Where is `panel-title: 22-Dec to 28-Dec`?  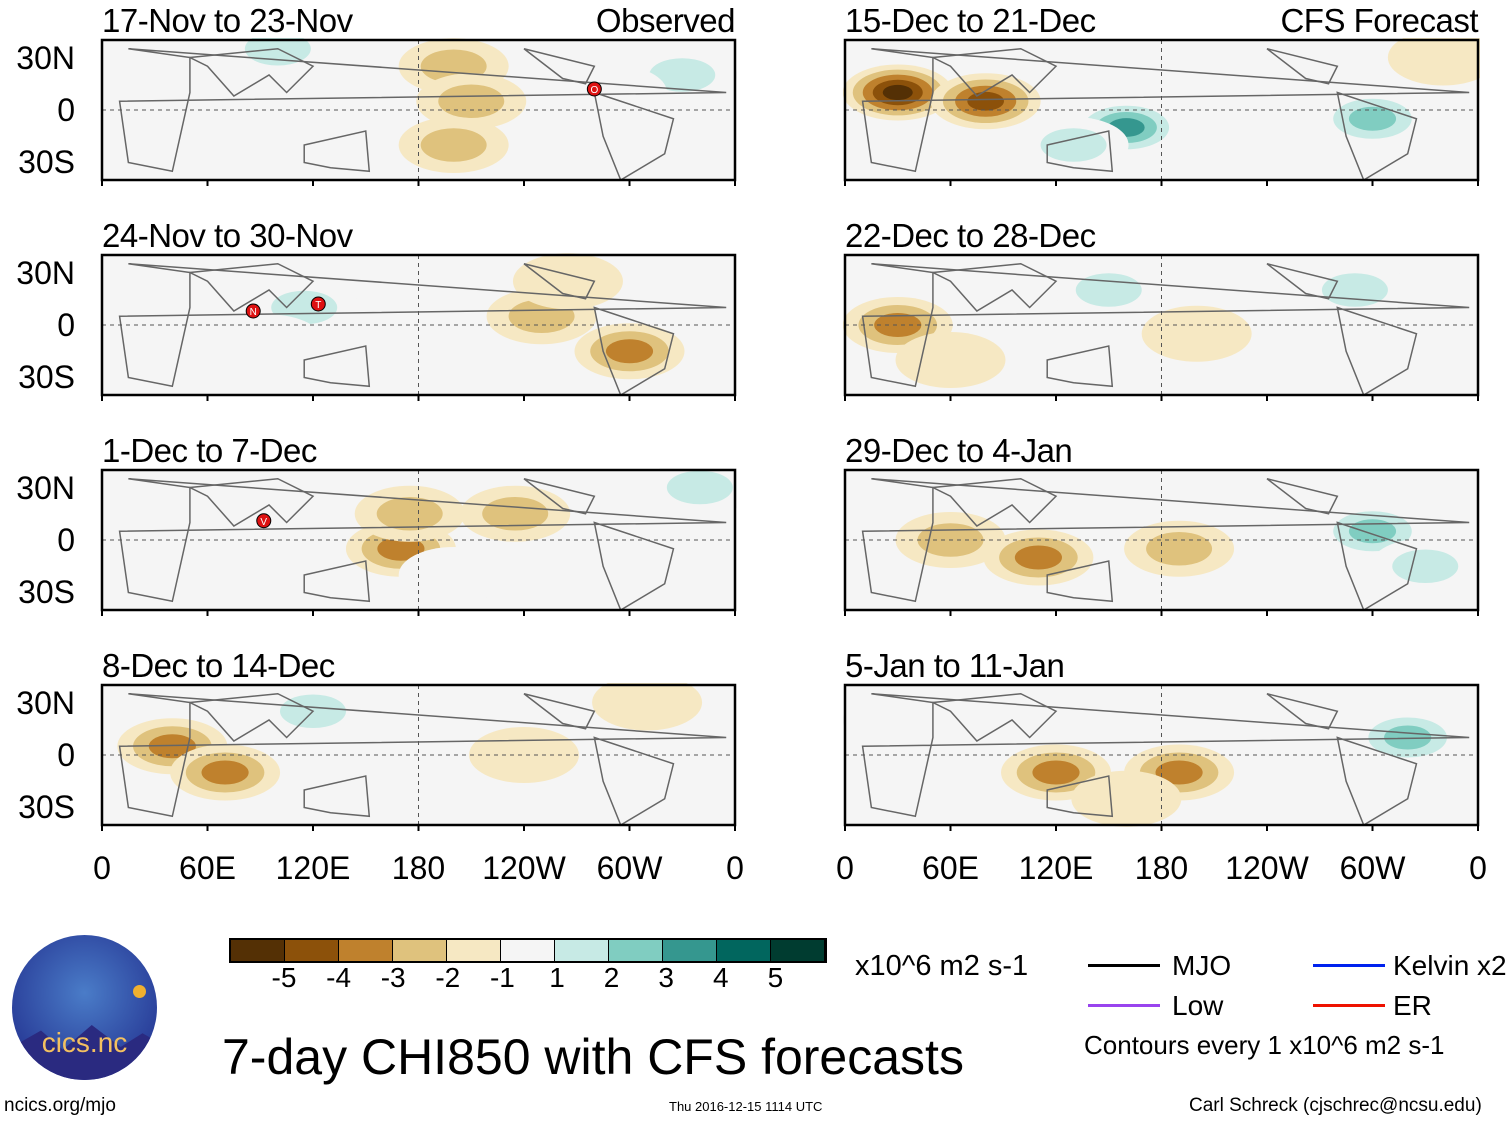
panel-title: 22-Dec to 28-Dec is located at coordinates (970, 235).